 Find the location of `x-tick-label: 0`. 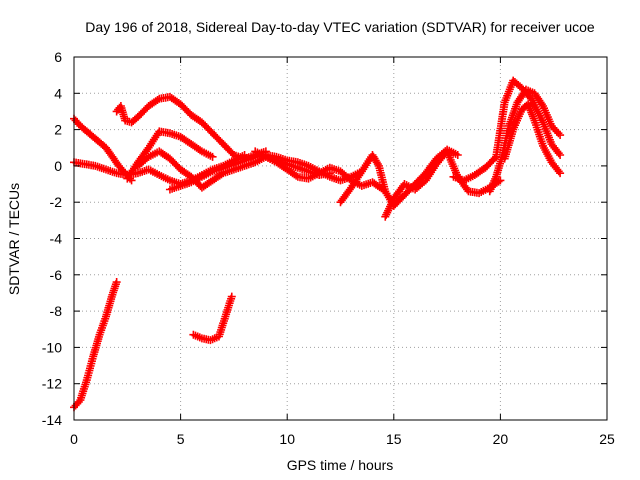

x-tick-label: 0 is located at coordinates (74, 439).